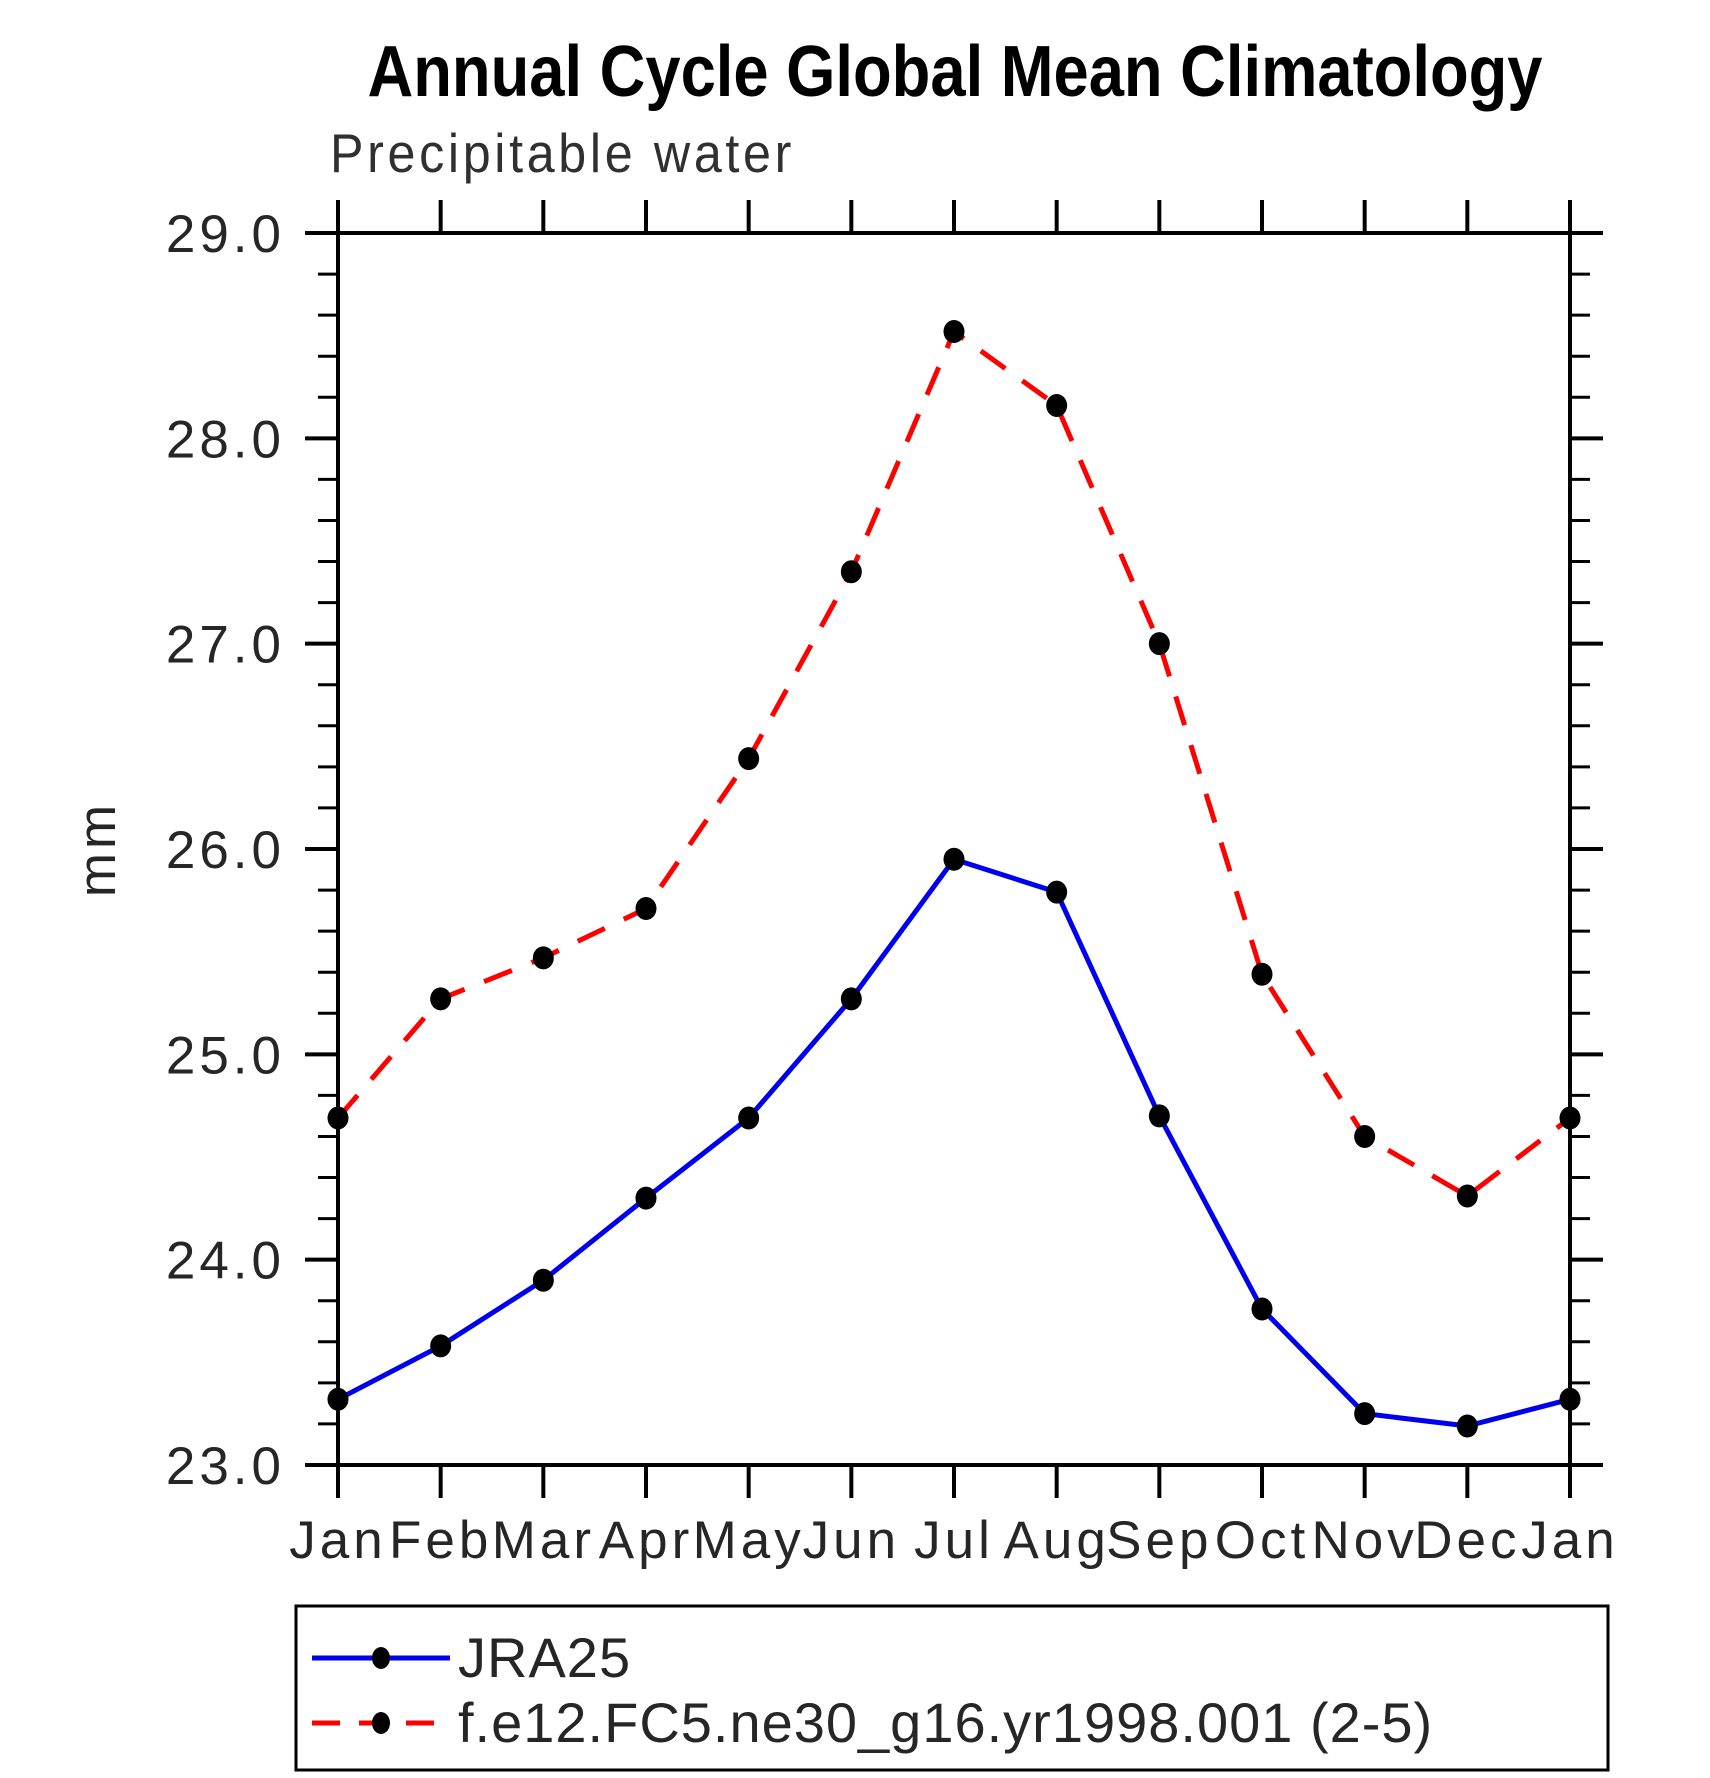  Describe the element at coordinates (1159, 1540) in the screenshot. I see `x-tick-label: Sep` at that location.